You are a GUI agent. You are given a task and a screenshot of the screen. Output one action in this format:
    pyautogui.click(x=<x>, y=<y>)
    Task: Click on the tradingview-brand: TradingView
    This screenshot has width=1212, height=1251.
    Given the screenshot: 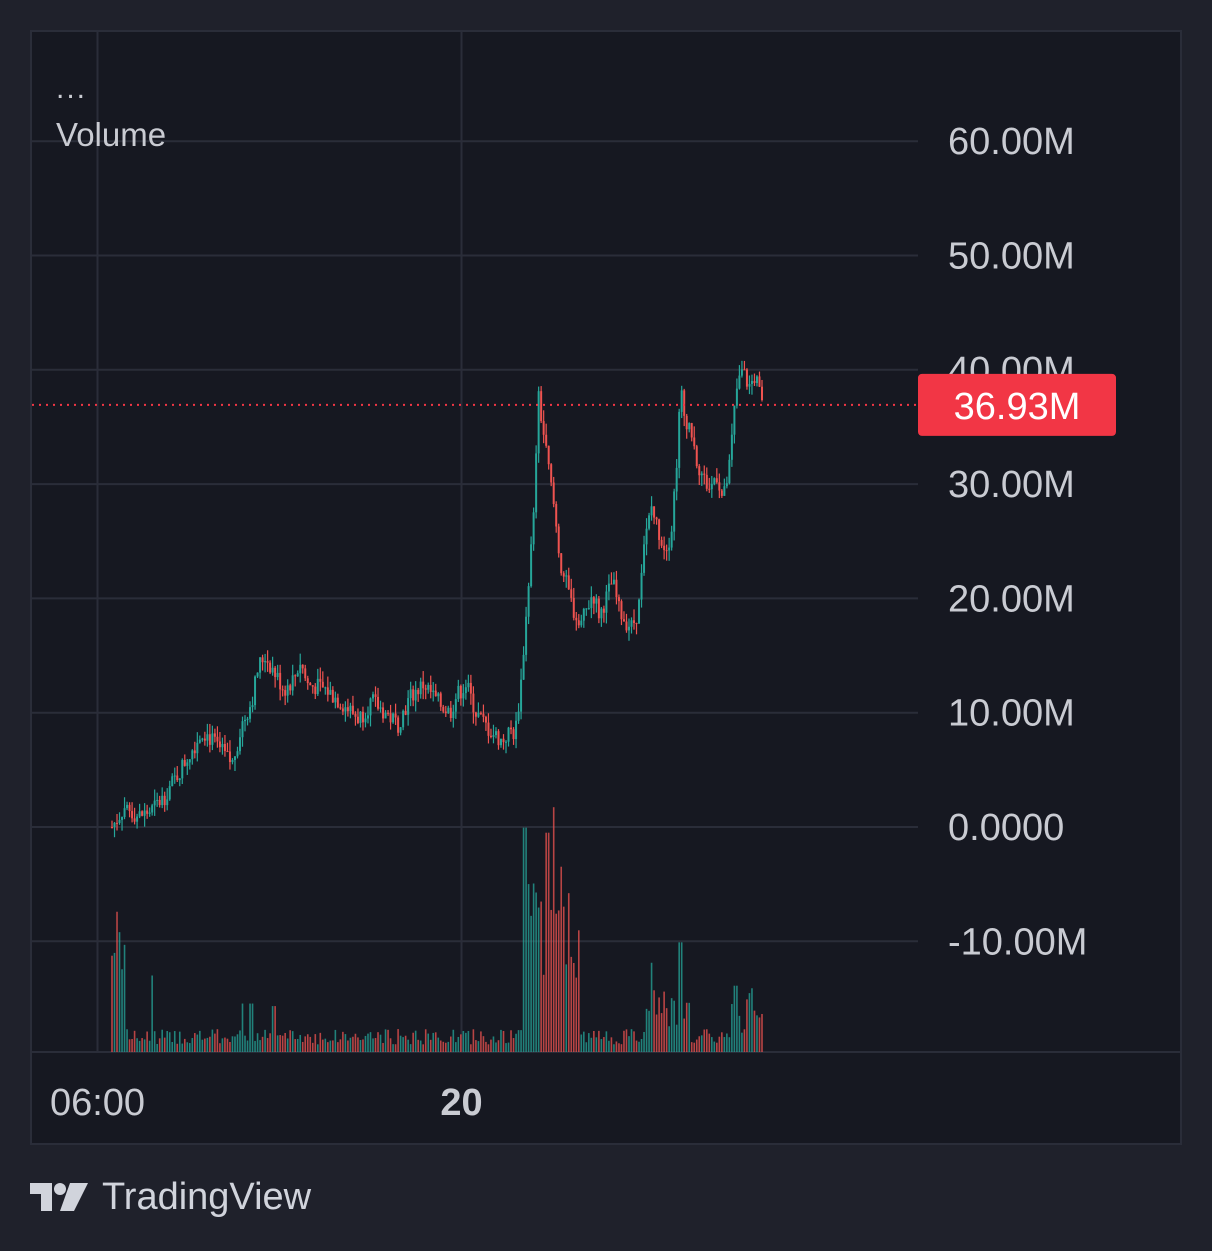 What is the action you would take?
    pyautogui.click(x=170, y=1197)
    